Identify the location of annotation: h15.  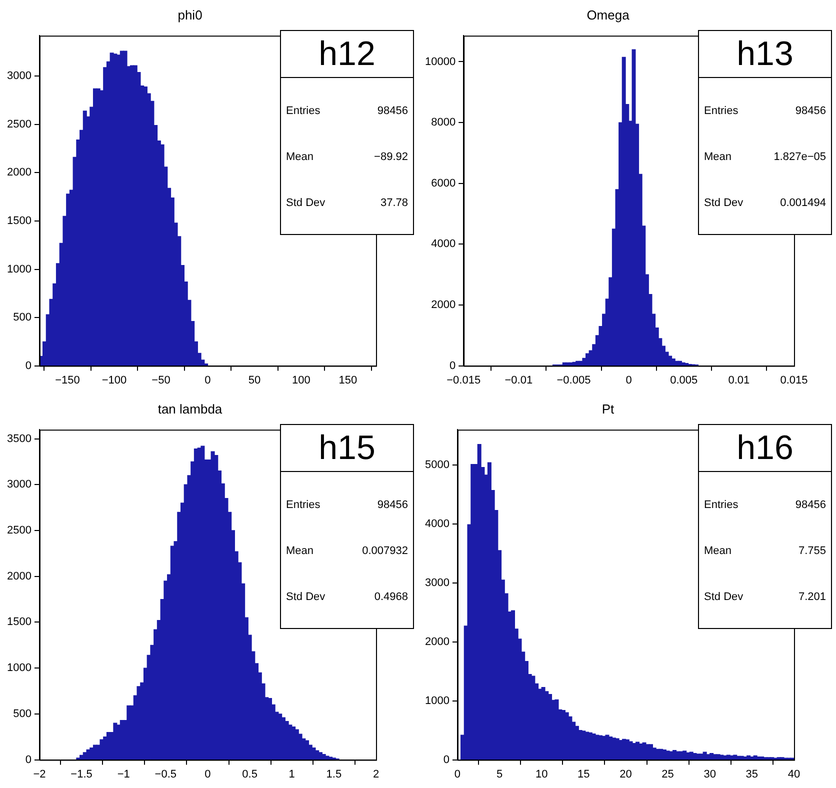
(347, 448).